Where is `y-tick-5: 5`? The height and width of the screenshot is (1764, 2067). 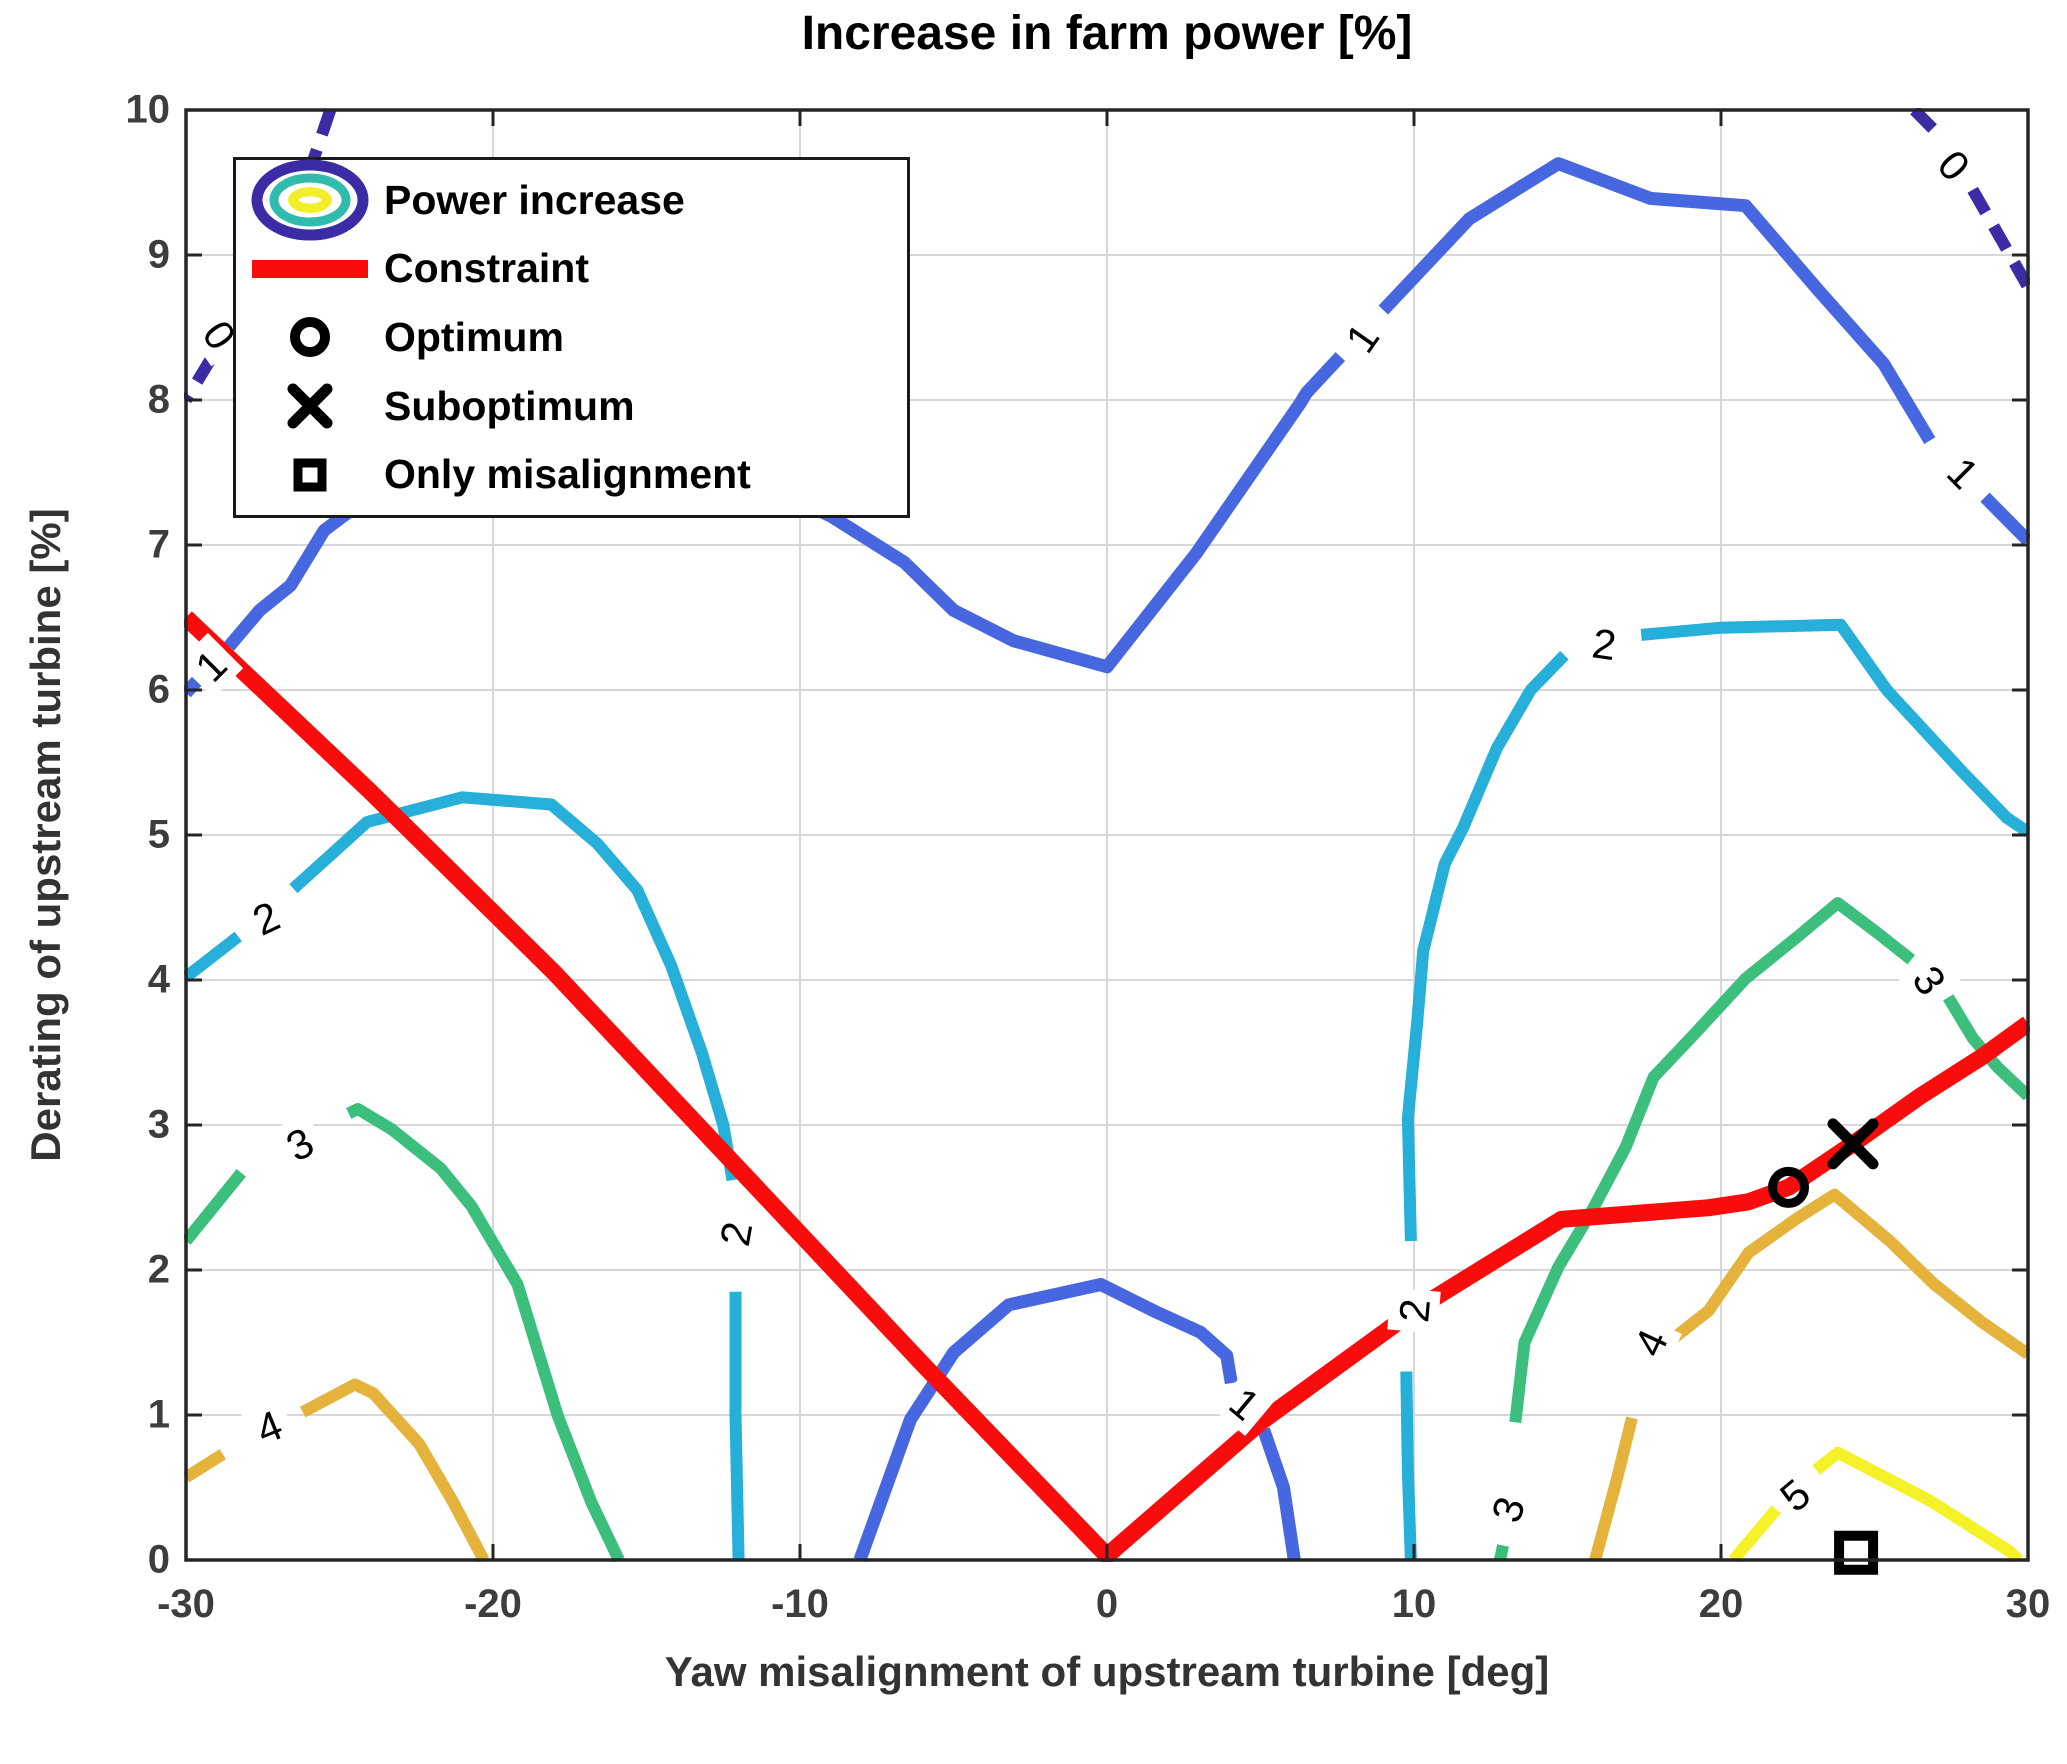
y-tick-5: 5 is located at coordinates (158, 834).